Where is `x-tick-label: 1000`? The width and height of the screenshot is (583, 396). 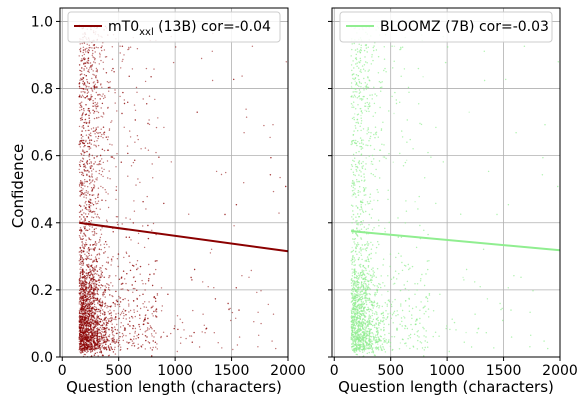
x-tick-label: 1000 is located at coordinates (175, 371).